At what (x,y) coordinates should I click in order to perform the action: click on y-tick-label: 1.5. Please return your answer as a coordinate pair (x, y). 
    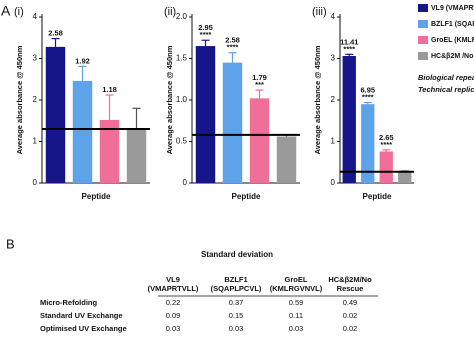
    Looking at the image, I should click on (182, 58).